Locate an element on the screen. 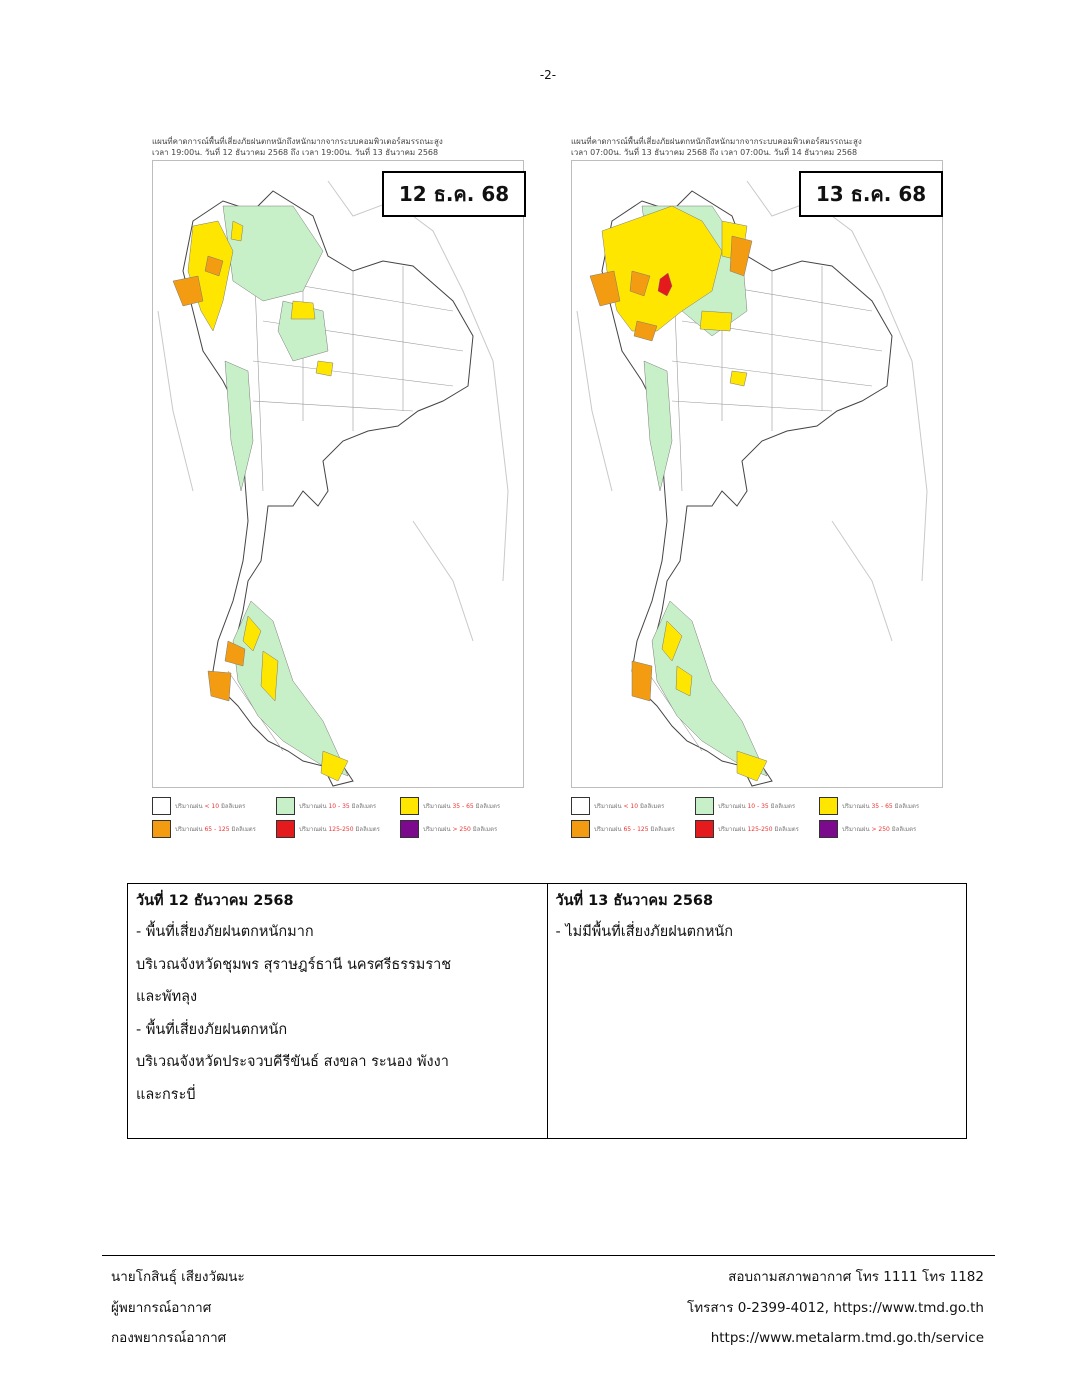  summary-line: และกระบี่ is located at coordinates (166, 1094).